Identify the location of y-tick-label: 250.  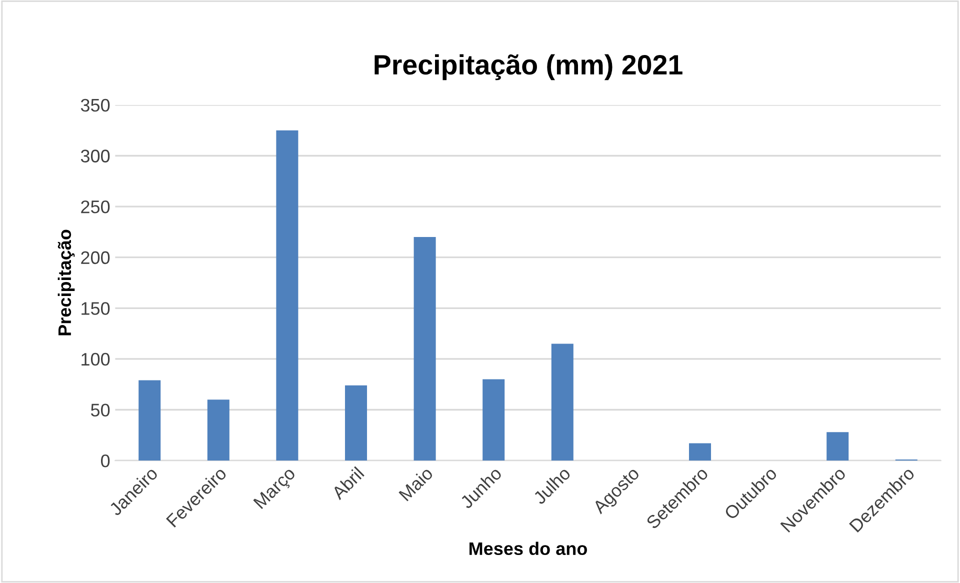
(95, 207).